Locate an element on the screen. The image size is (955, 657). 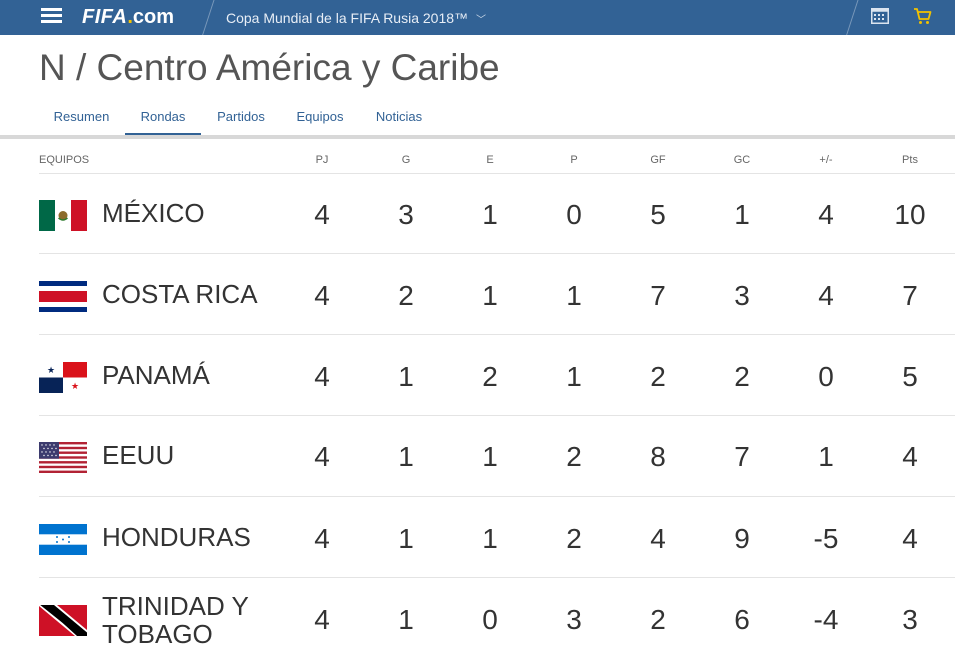
cell-gc: 3 is located at coordinates (742, 295).